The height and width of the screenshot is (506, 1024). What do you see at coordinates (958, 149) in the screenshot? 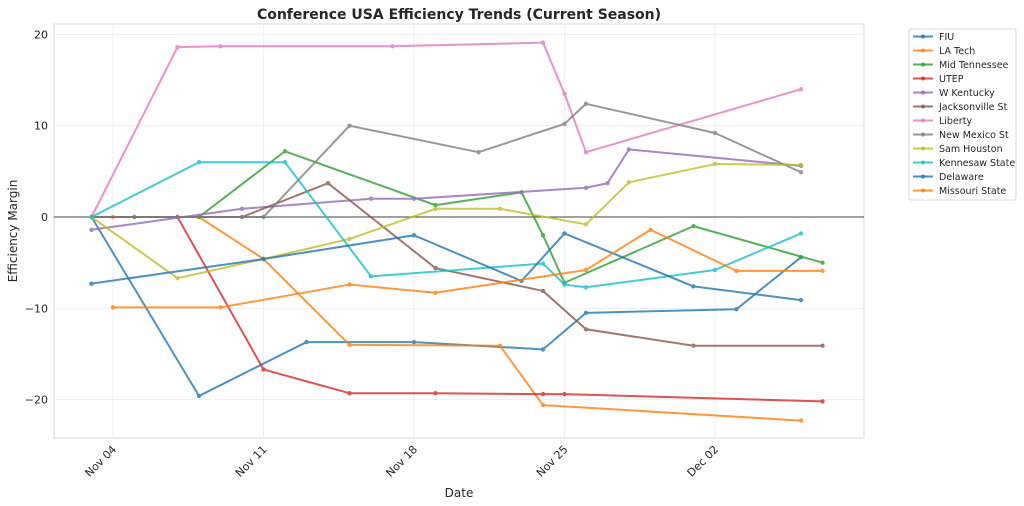
I see `legend-item: Sam Houston` at bounding box center [958, 149].